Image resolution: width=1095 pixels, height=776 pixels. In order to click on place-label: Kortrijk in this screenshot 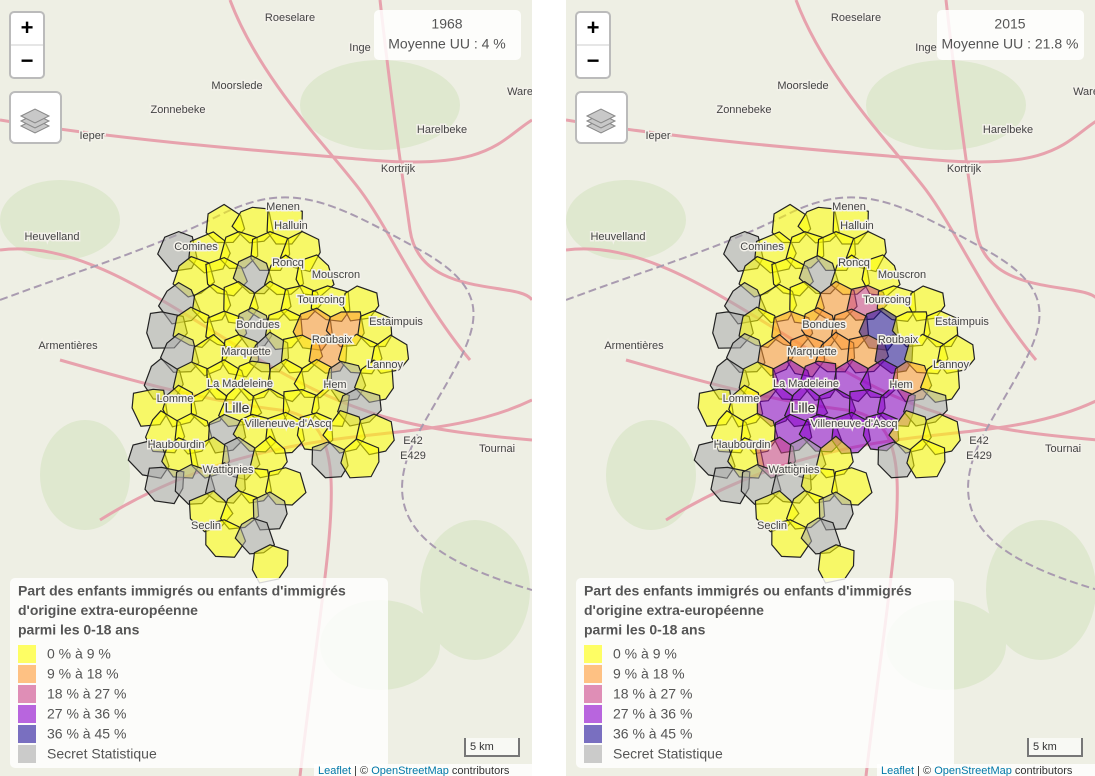, I will do `click(398, 169)`.